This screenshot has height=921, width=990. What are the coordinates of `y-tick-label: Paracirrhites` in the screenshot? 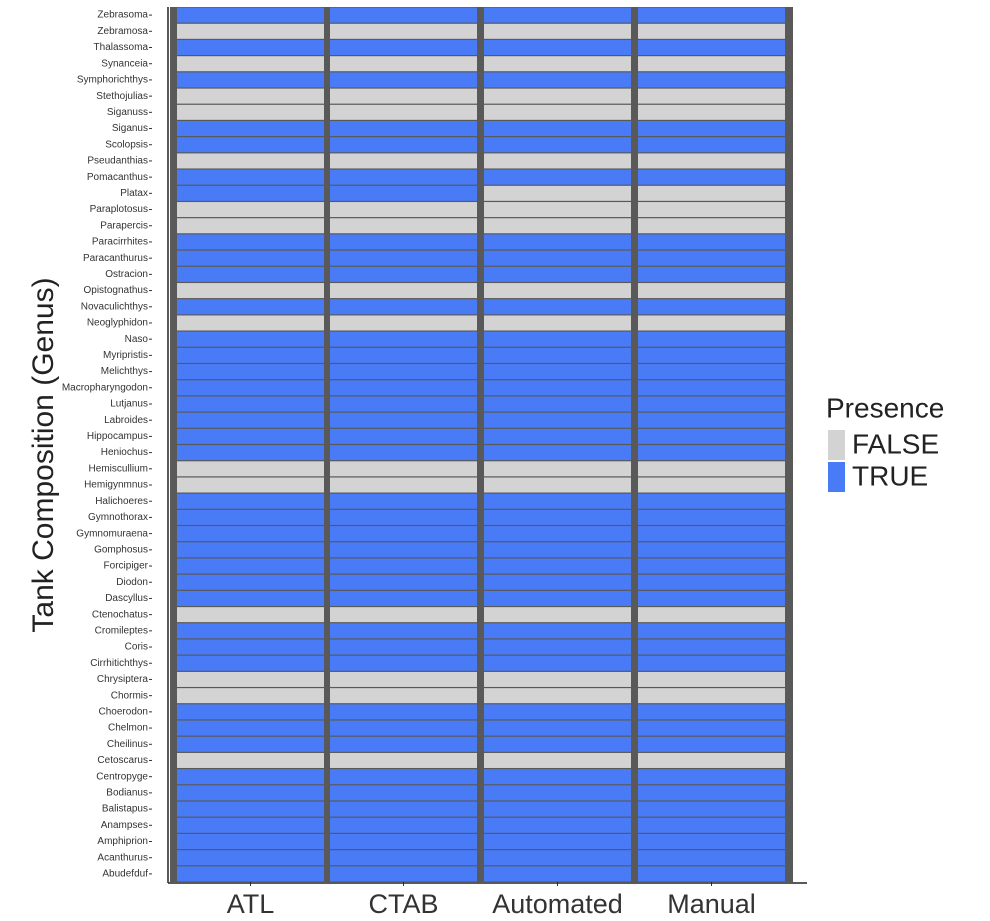 It's located at (120, 242).